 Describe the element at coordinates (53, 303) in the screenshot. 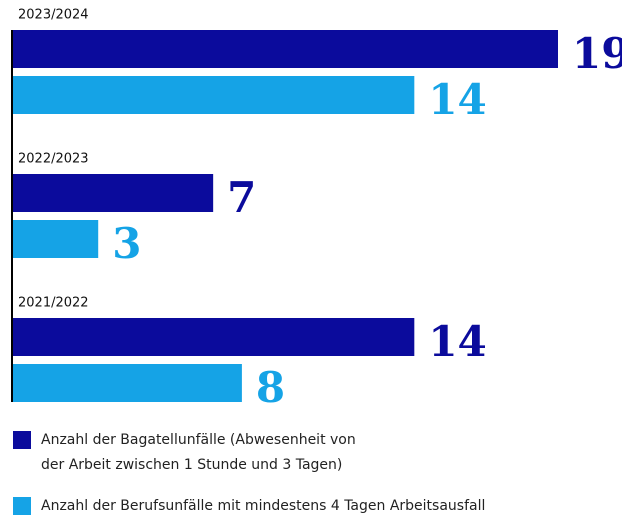

I see `category-label: 2021/2022` at that location.